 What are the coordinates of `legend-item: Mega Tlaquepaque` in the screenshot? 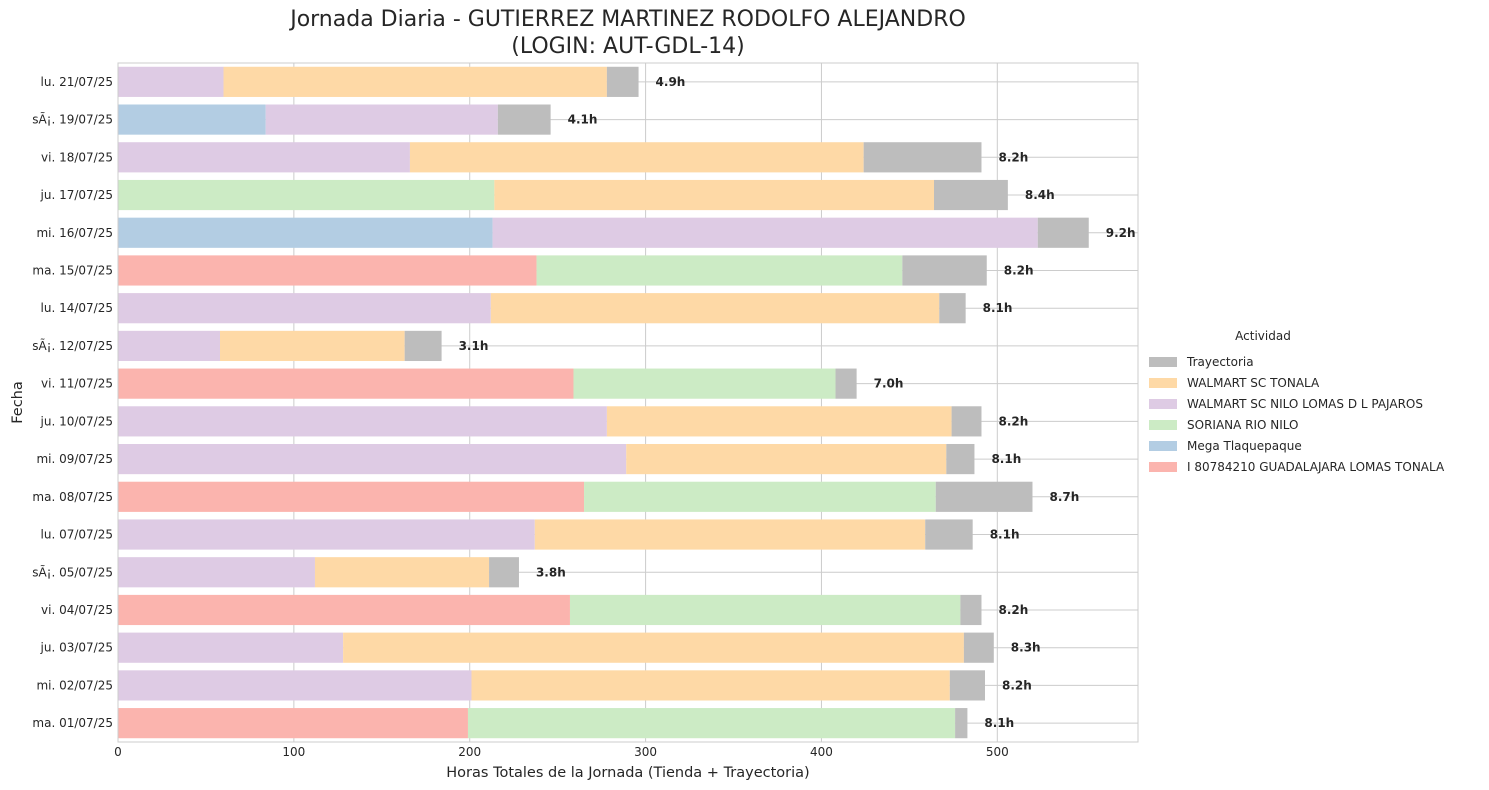 It's located at (1313, 445).